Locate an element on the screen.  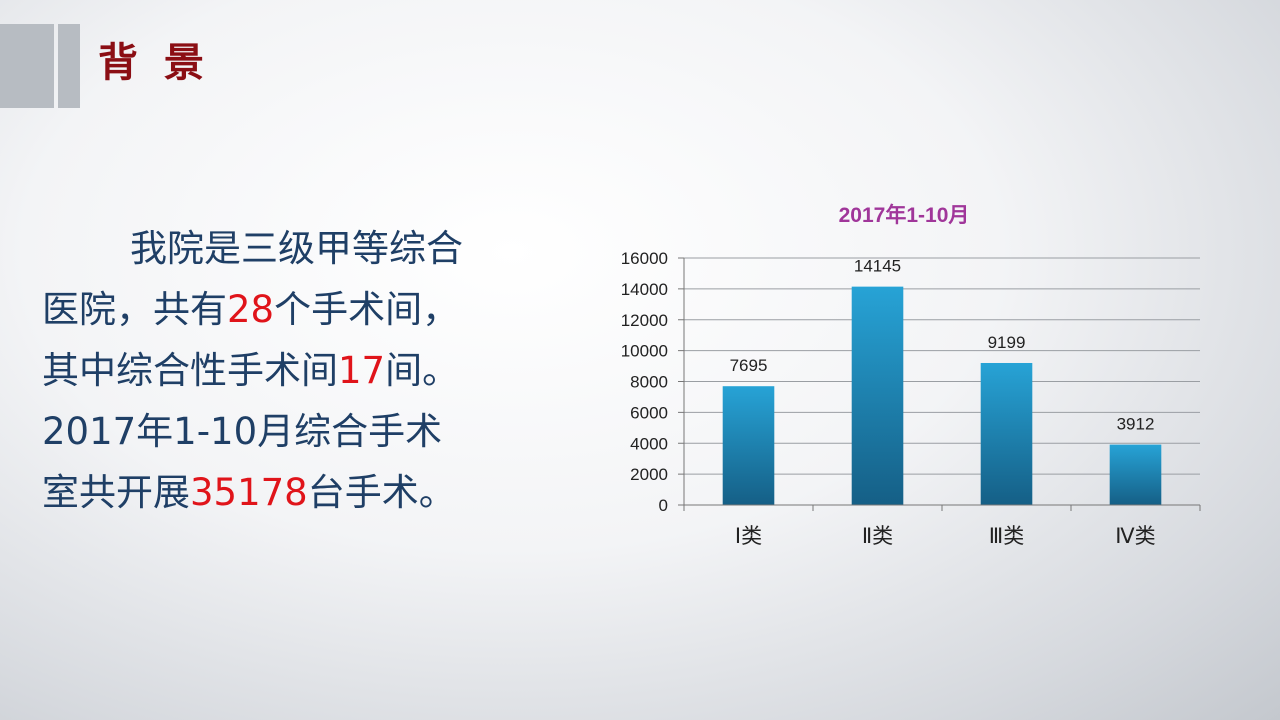
data-label: 7695 is located at coordinates (749, 365).